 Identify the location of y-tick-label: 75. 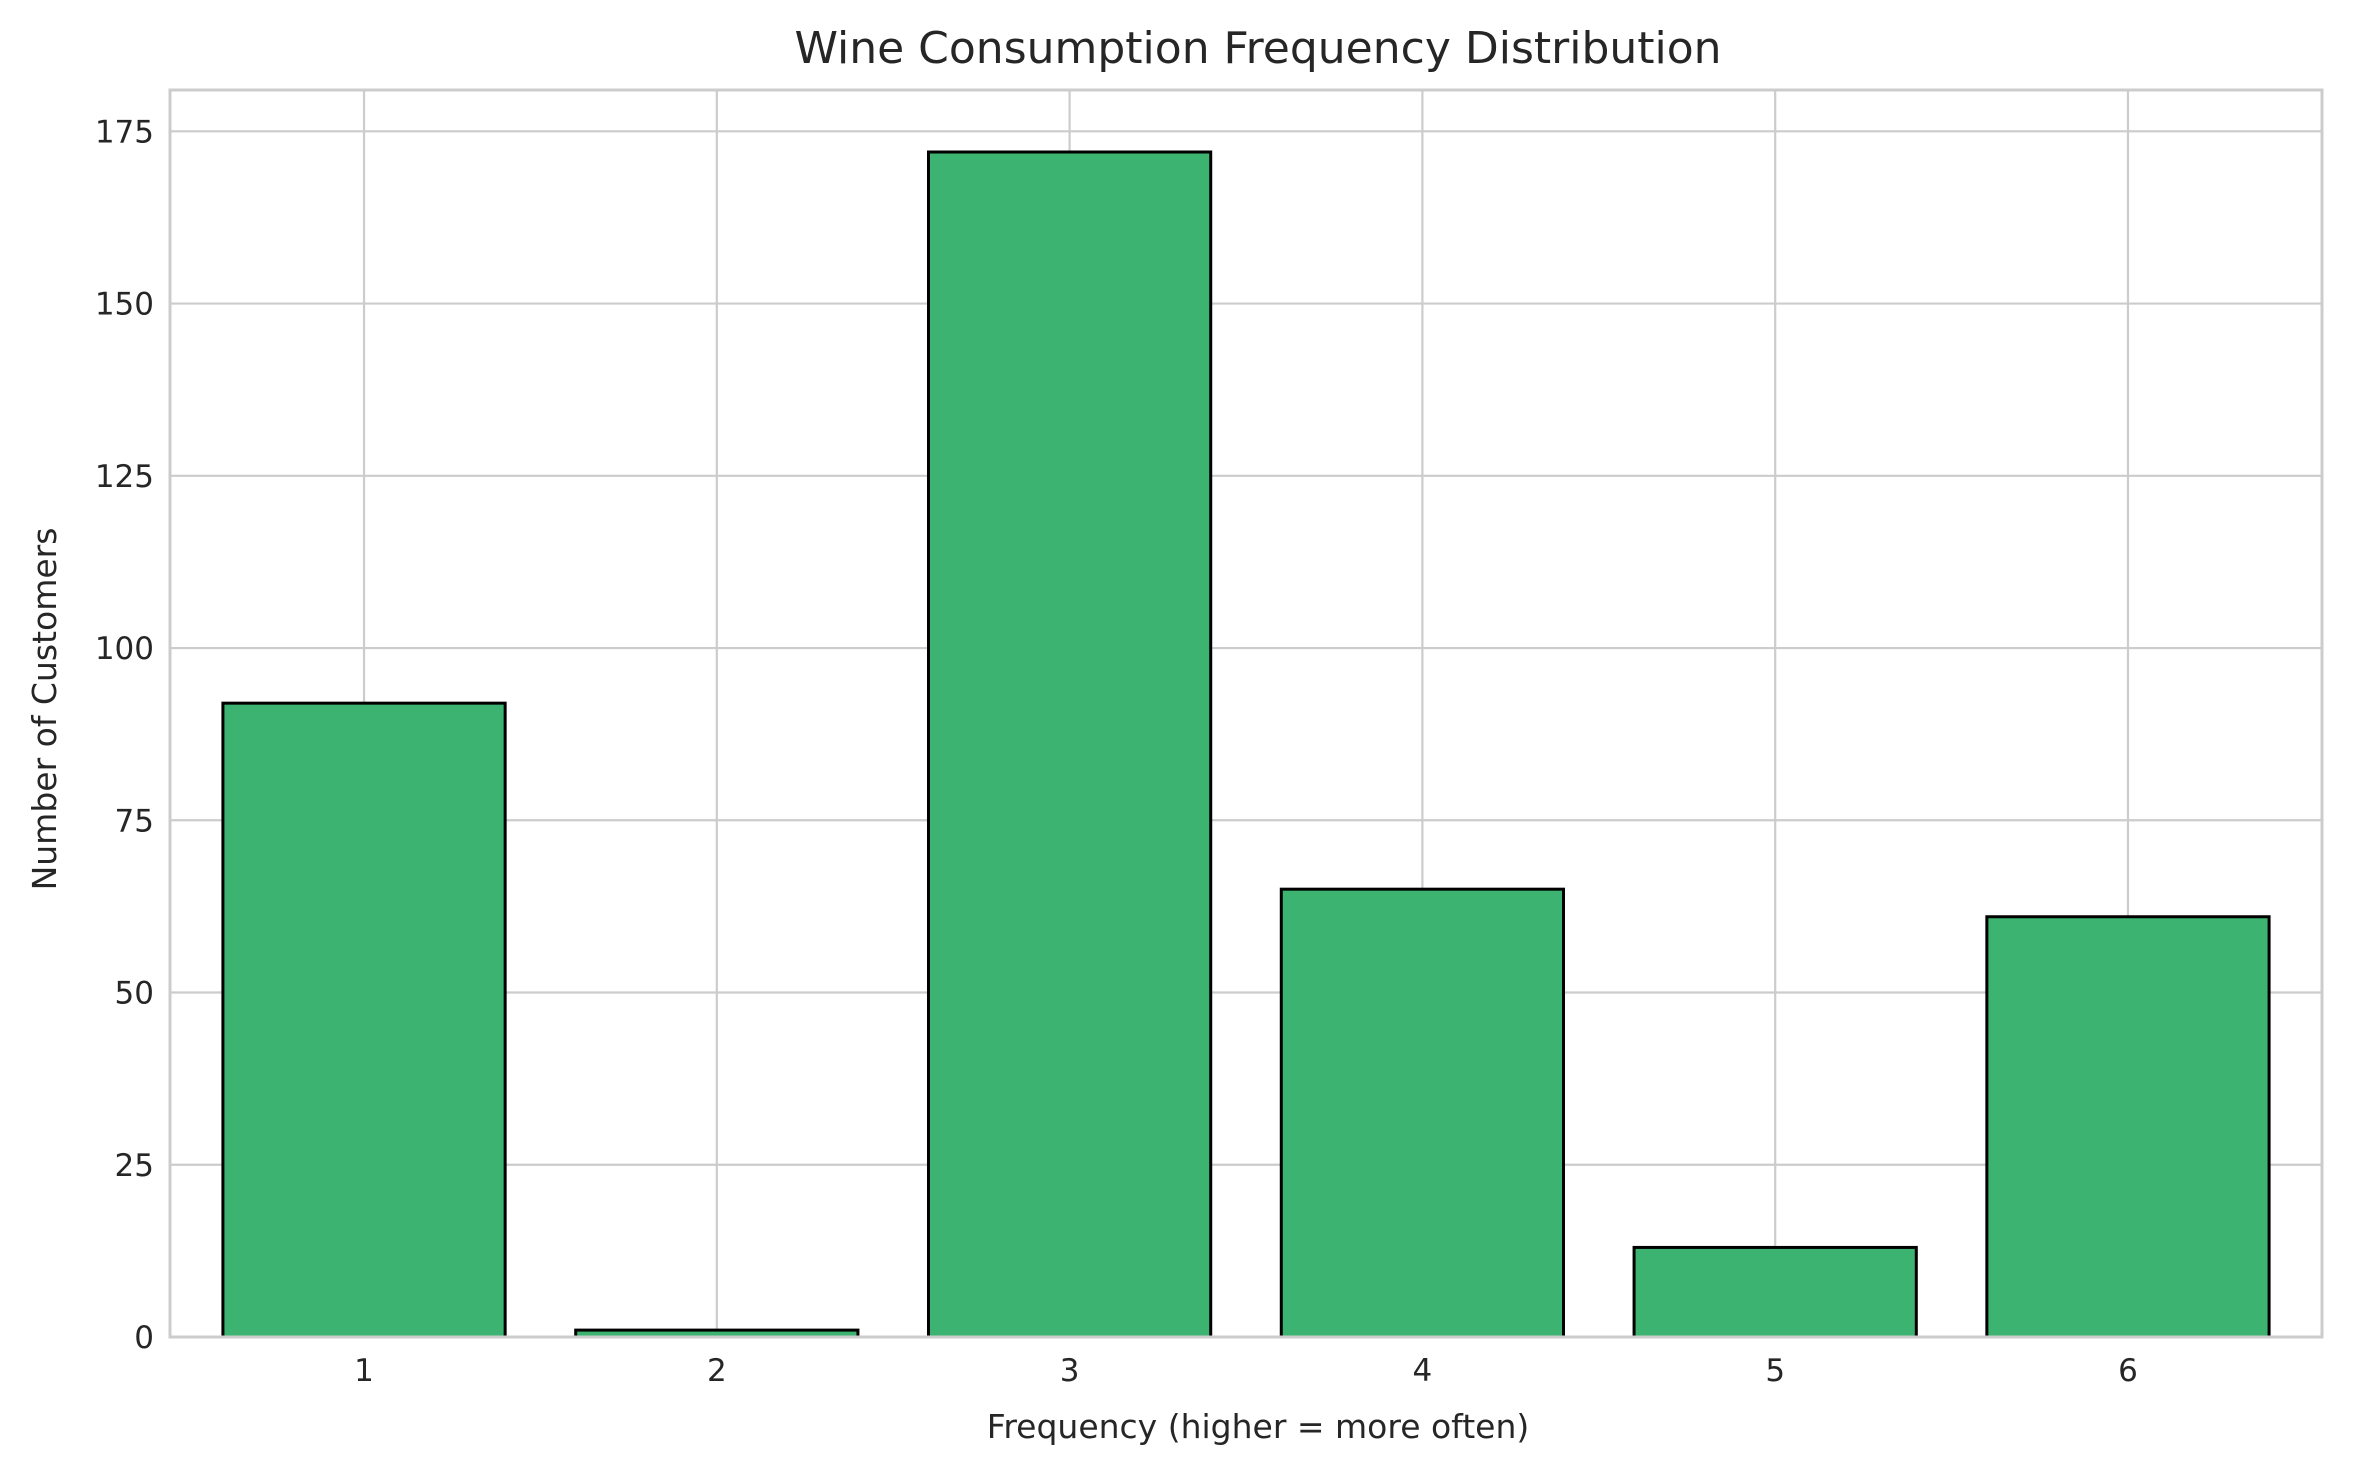
(134, 821).